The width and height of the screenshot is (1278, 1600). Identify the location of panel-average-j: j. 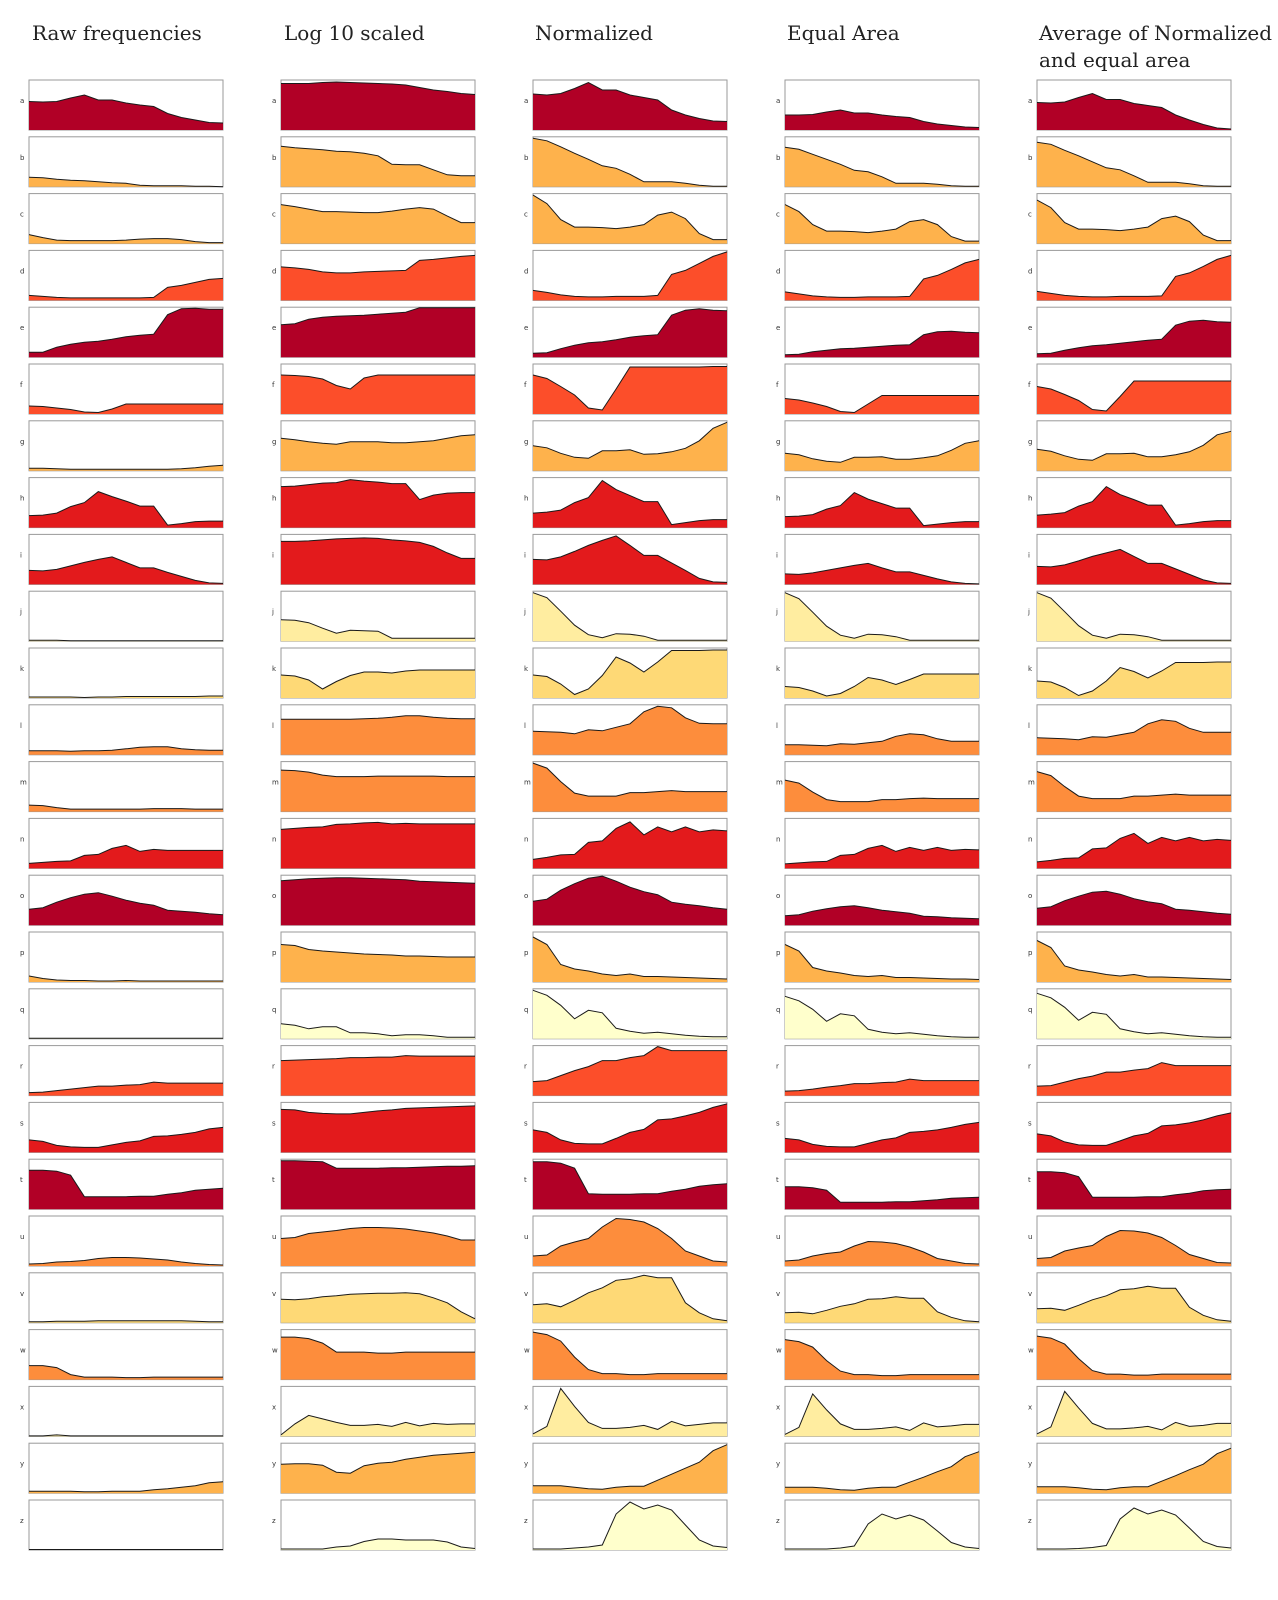
(1129, 616).